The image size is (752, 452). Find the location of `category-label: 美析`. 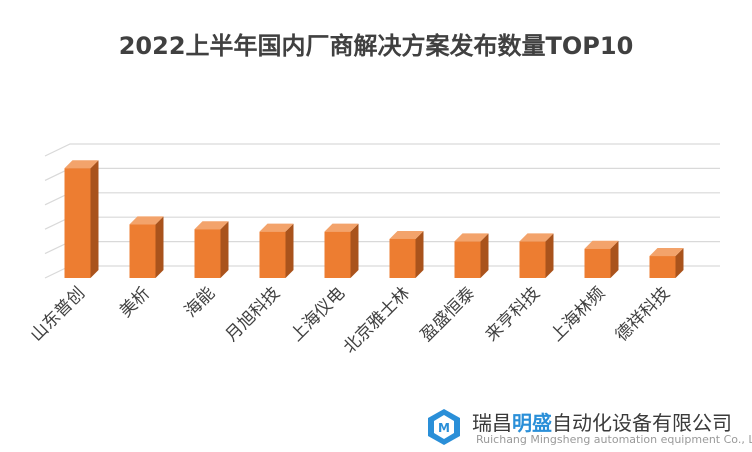

category-label: 美析 is located at coordinates (135, 302).